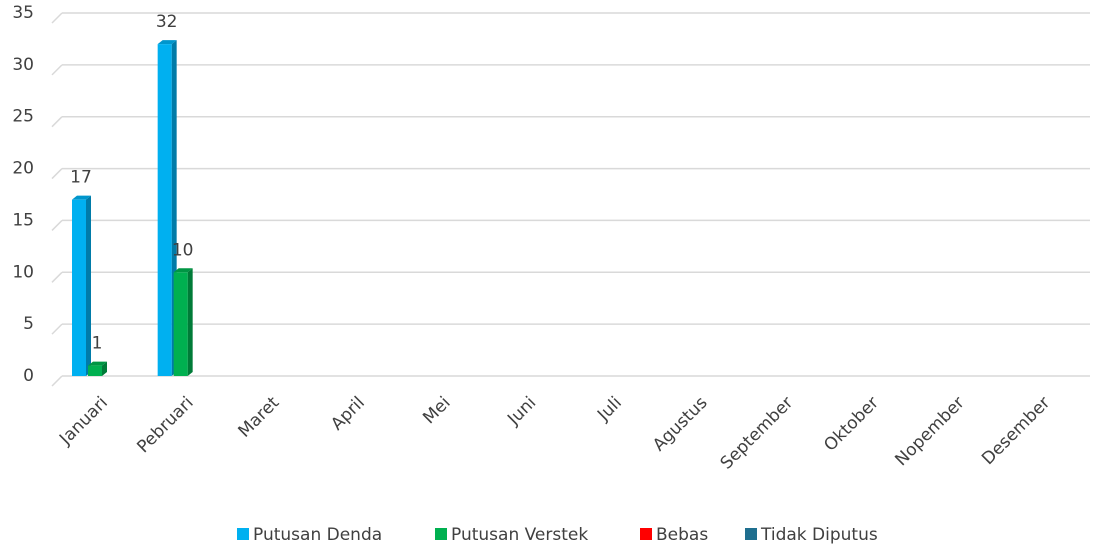 Image resolution: width=1094 pixels, height=550 pixels. What do you see at coordinates (1016, 431) in the screenshot?
I see `x-tick-label: Desember` at bounding box center [1016, 431].